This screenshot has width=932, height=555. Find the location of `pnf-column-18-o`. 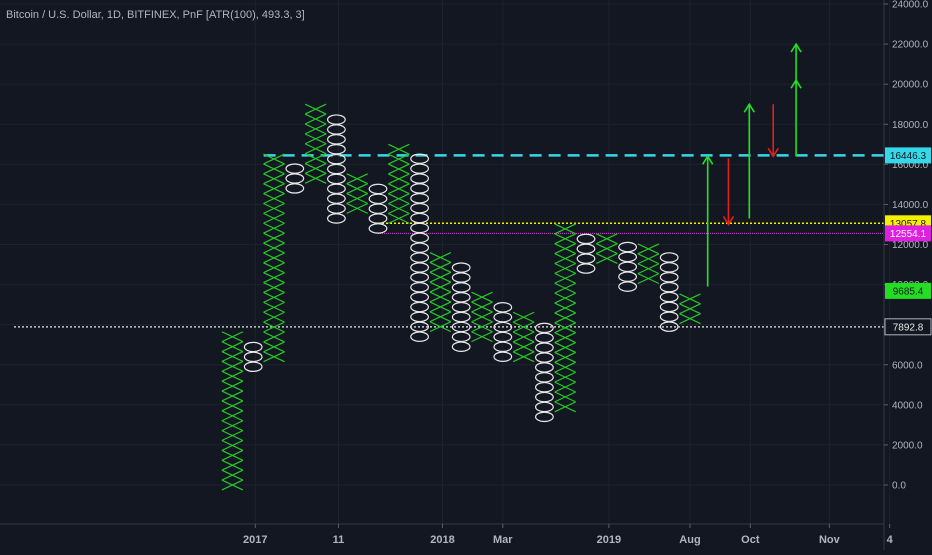

pnf-column-18-o is located at coordinates (586, 253).